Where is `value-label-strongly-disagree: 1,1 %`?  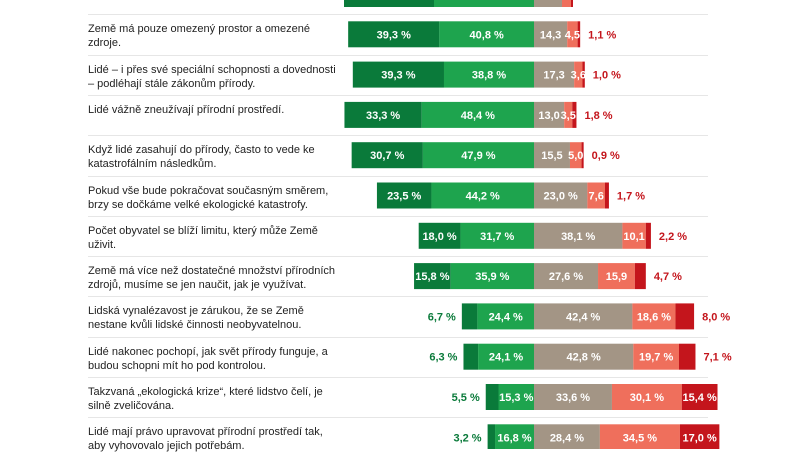 value-label-strongly-disagree: 1,1 % is located at coordinates (602, 35).